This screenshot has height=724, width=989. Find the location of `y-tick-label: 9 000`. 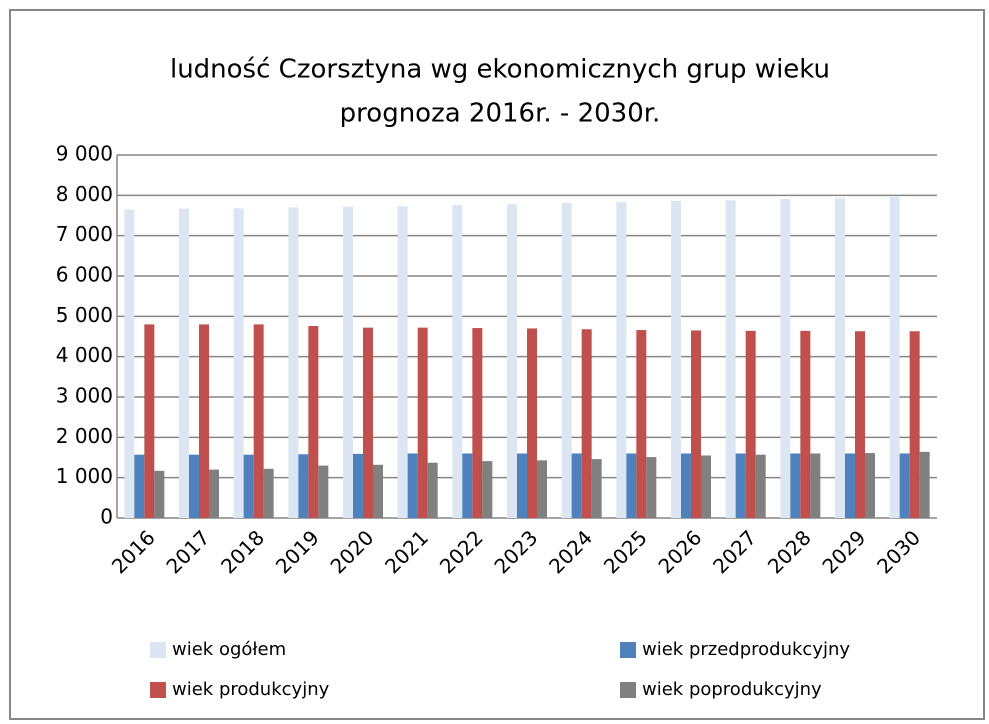

y-tick-label: 9 000 is located at coordinates (84, 154).